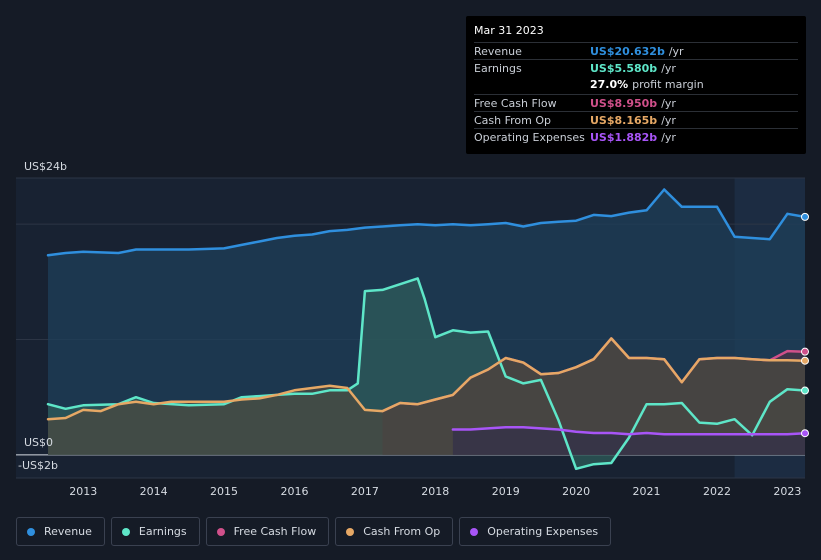 The height and width of the screenshot is (560, 821). I want to click on x-tick-label: 2020, so click(576, 491).